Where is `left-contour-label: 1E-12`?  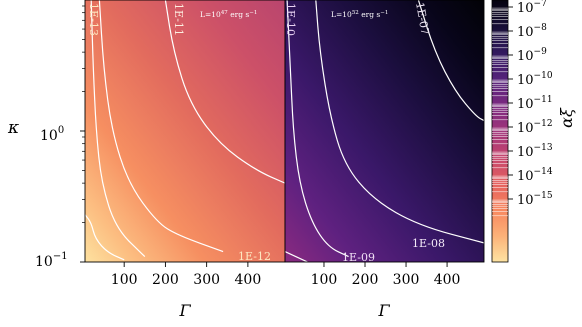
left-contour-label: 1E-12 is located at coordinates (254, 256).